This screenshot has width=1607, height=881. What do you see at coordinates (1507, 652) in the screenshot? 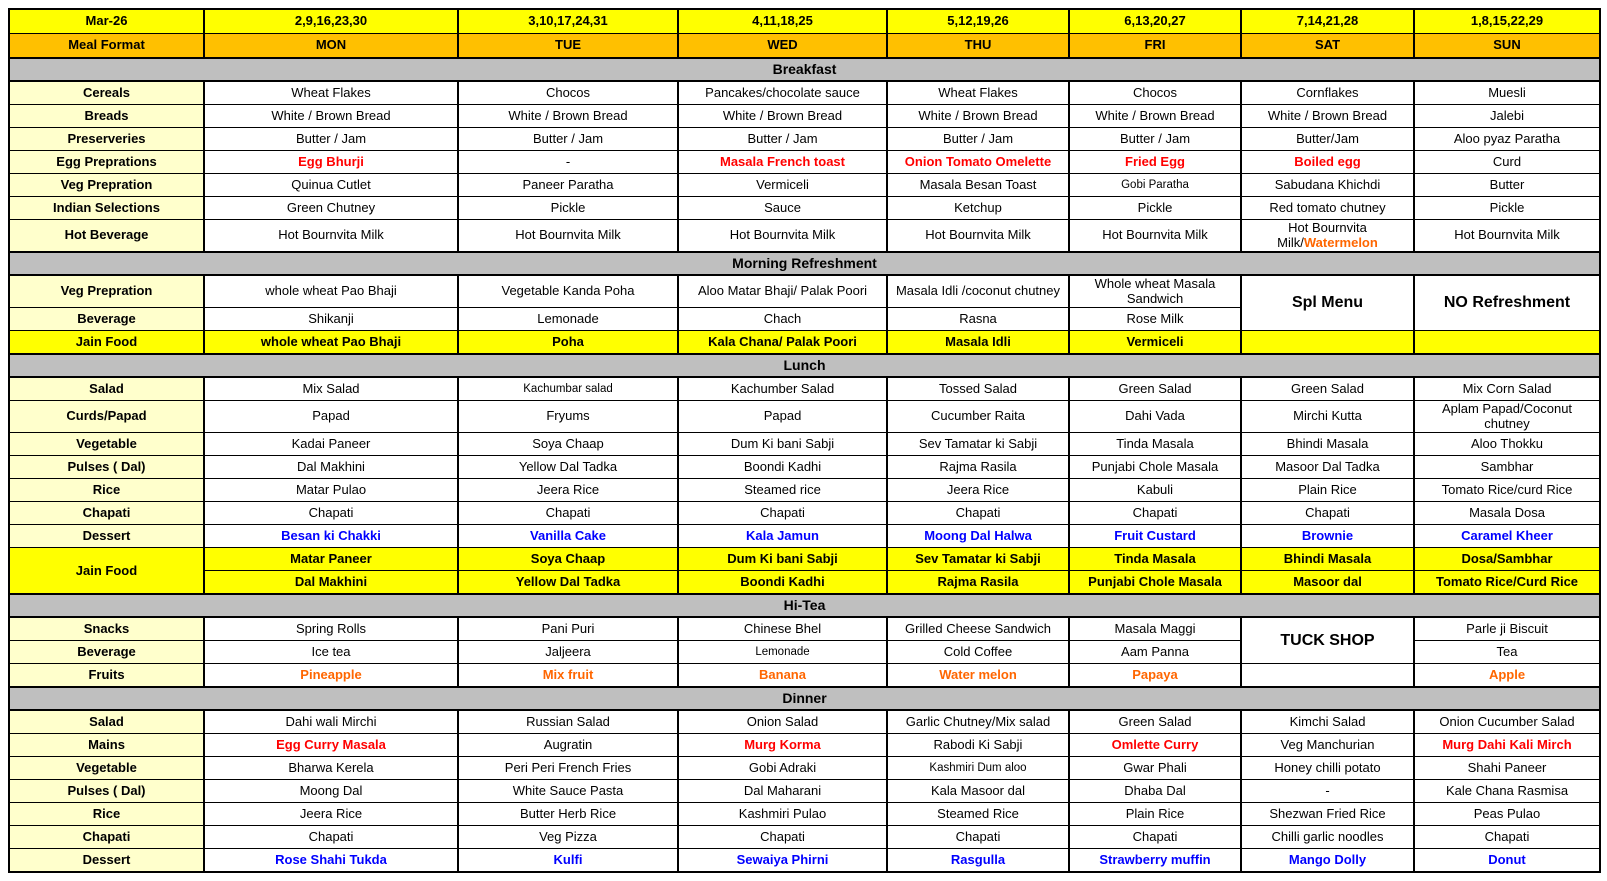
I see `menu-cell: Tea` at bounding box center [1507, 652].